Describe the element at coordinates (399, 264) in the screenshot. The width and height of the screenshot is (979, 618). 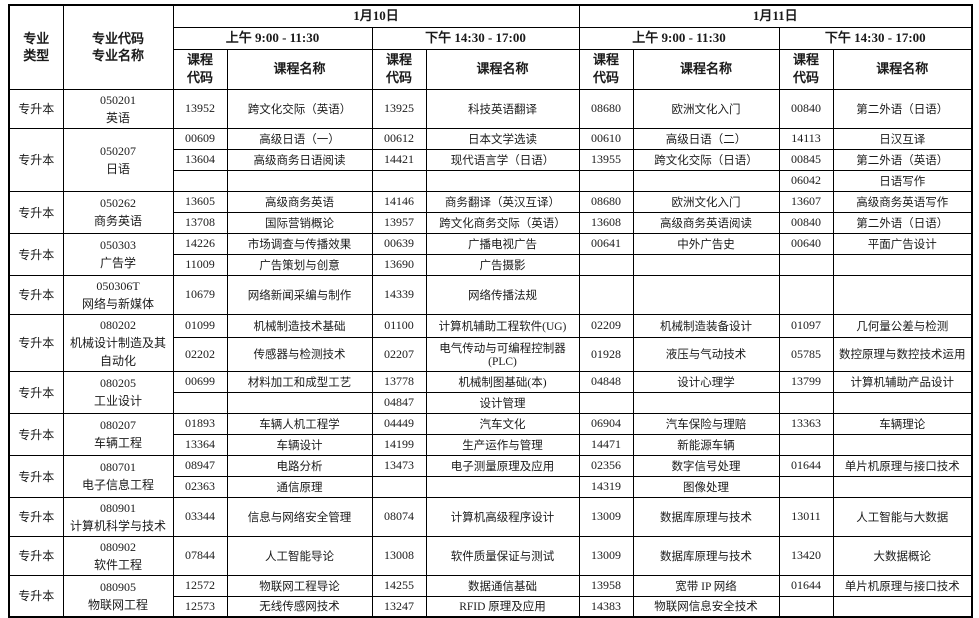
I see `course-code-cell: 13690` at that location.